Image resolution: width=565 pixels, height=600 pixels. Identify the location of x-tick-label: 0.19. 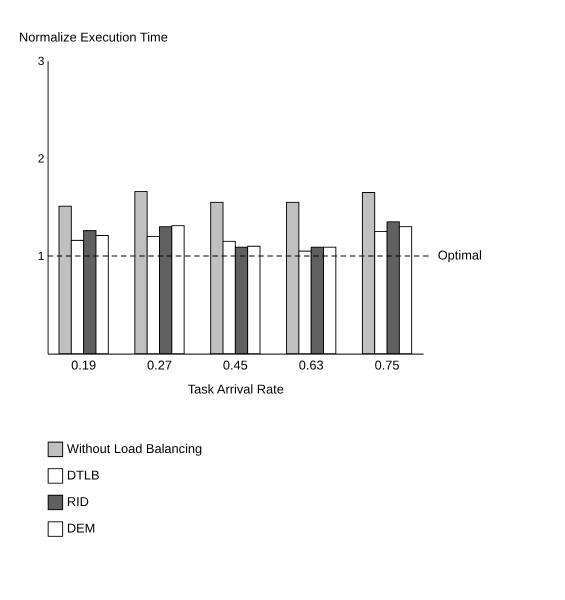
(83, 365).